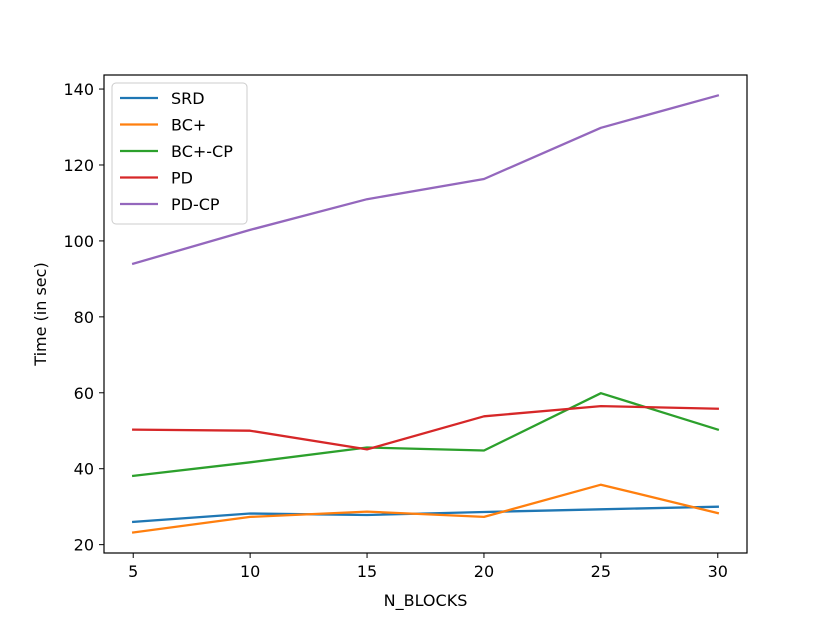 This screenshot has width=830, height=623. What do you see at coordinates (188, 125) in the screenshot?
I see `legend-label: BC+` at bounding box center [188, 125].